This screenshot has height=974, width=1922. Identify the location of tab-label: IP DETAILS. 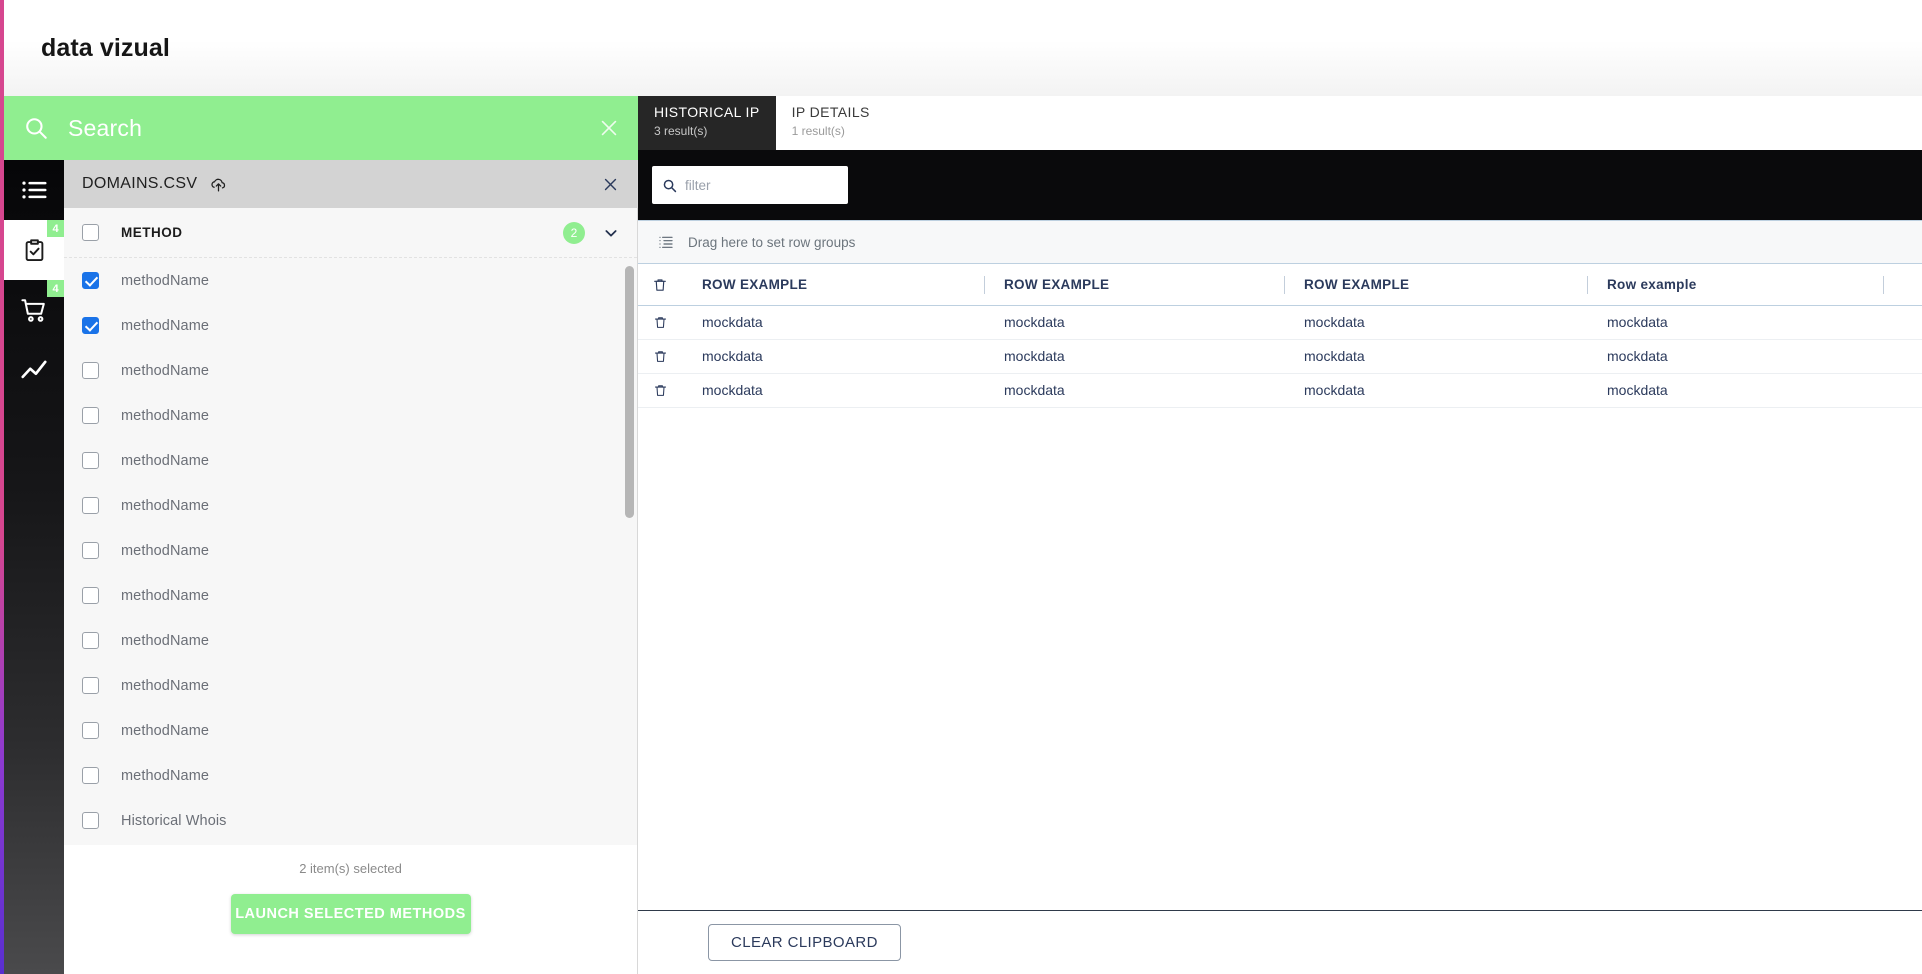
(830, 112).